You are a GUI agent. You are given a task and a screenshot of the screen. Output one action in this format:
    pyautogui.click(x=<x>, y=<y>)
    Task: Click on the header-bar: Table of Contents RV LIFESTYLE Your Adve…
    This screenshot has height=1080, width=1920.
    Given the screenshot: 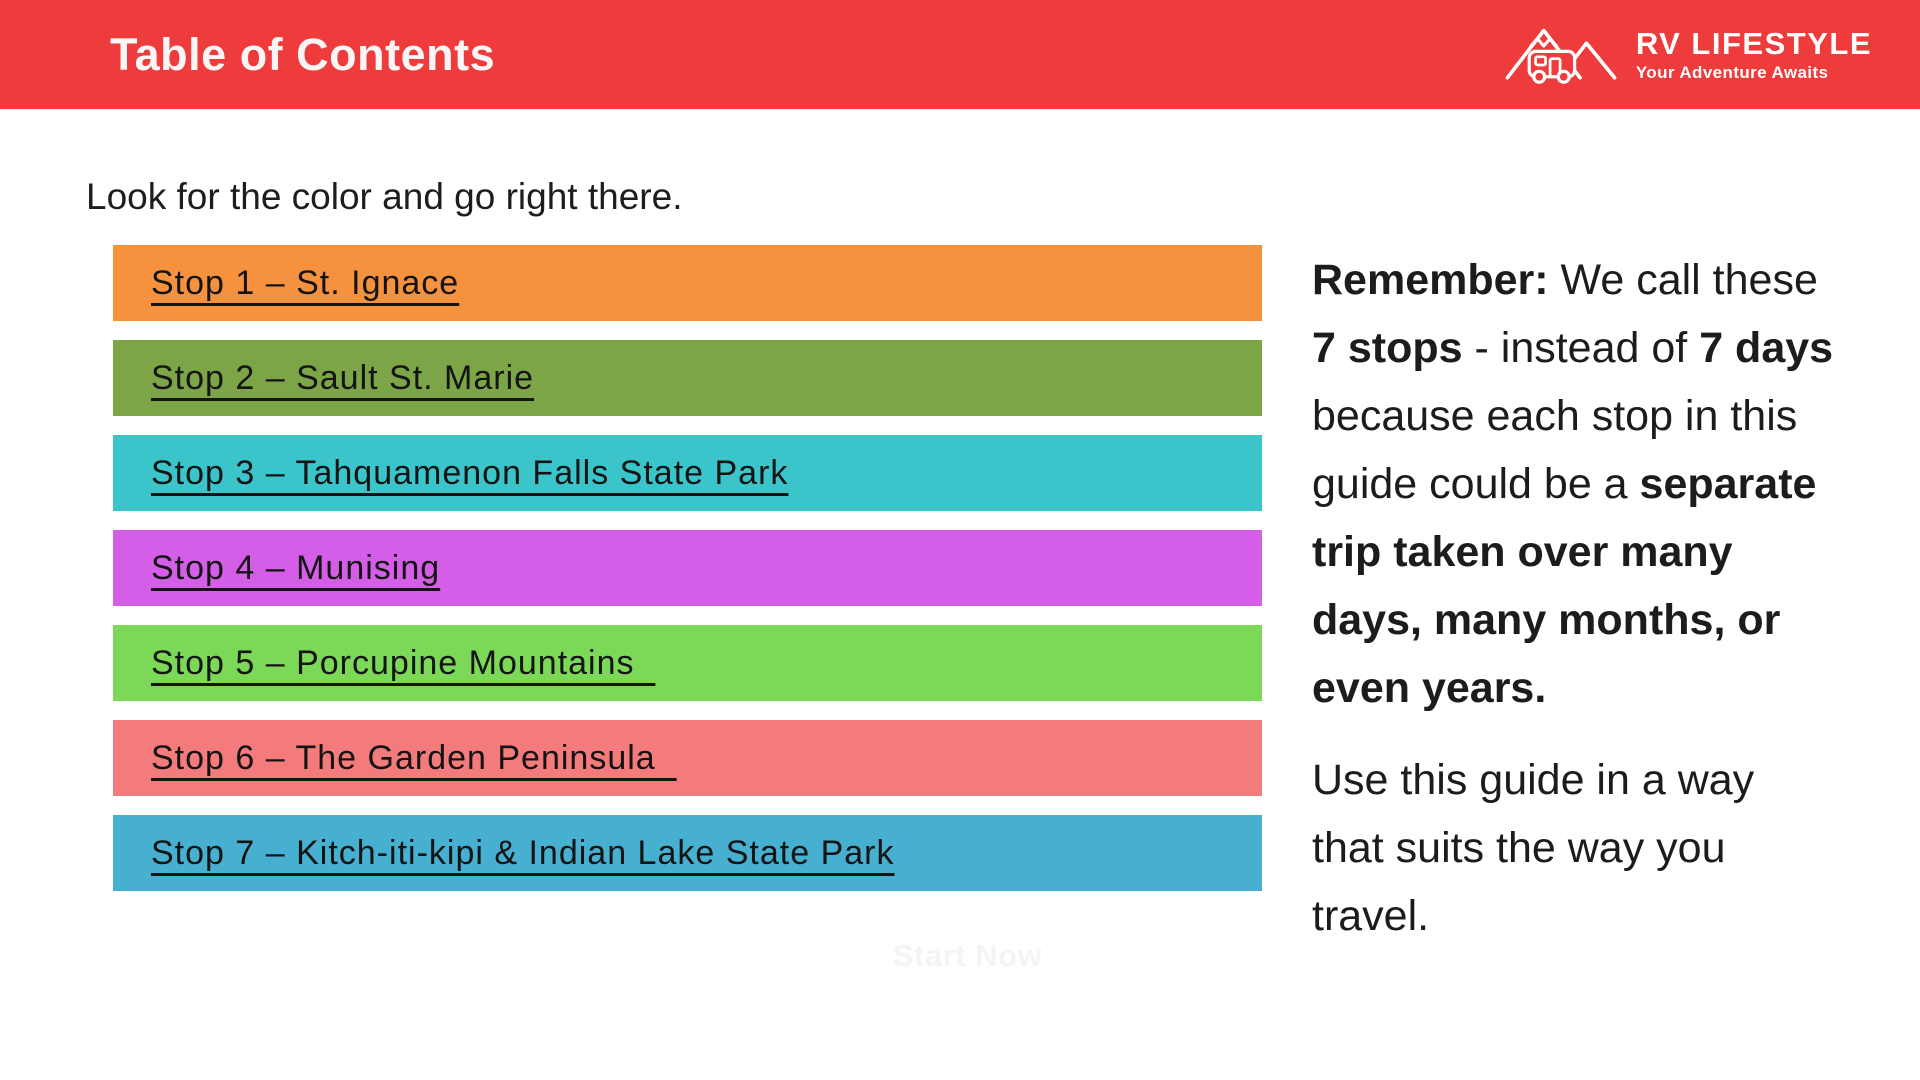 What is the action you would take?
    pyautogui.click(x=960, y=55)
    